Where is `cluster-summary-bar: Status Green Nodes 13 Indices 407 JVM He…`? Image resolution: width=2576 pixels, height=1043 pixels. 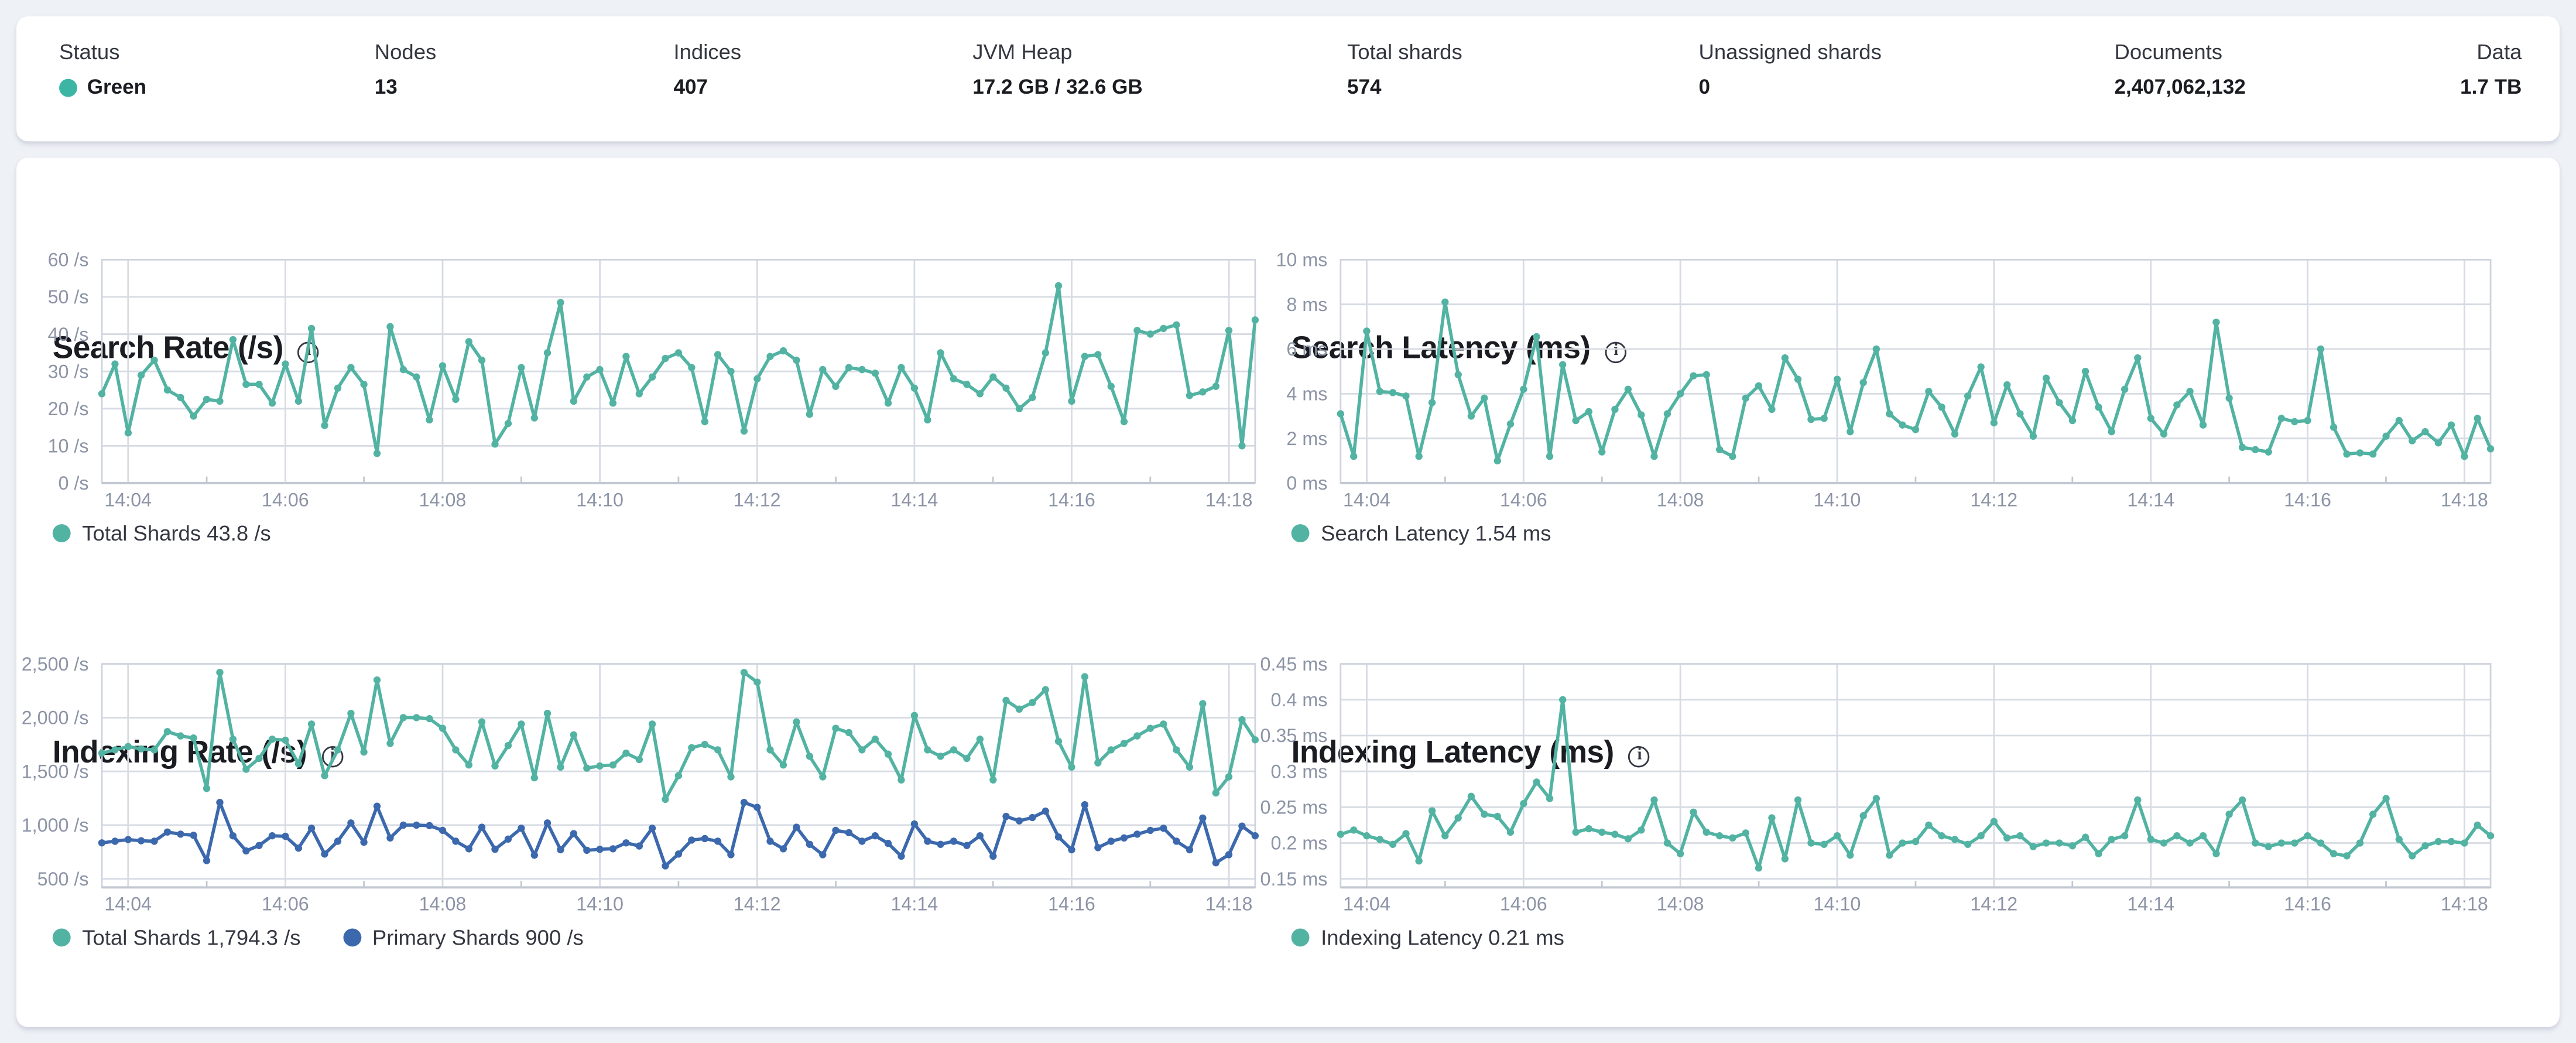
cluster-summary-bar: Status Green Nodes 13 Indices 407 JVM He… is located at coordinates (1288, 79).